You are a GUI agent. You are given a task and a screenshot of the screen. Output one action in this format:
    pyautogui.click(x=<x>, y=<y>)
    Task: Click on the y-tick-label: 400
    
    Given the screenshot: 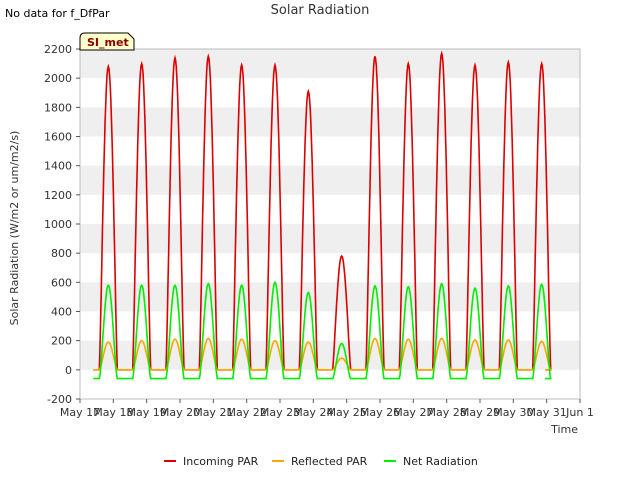 What is the action you would take?
    pyautogui.click(x=61, y=312)
    